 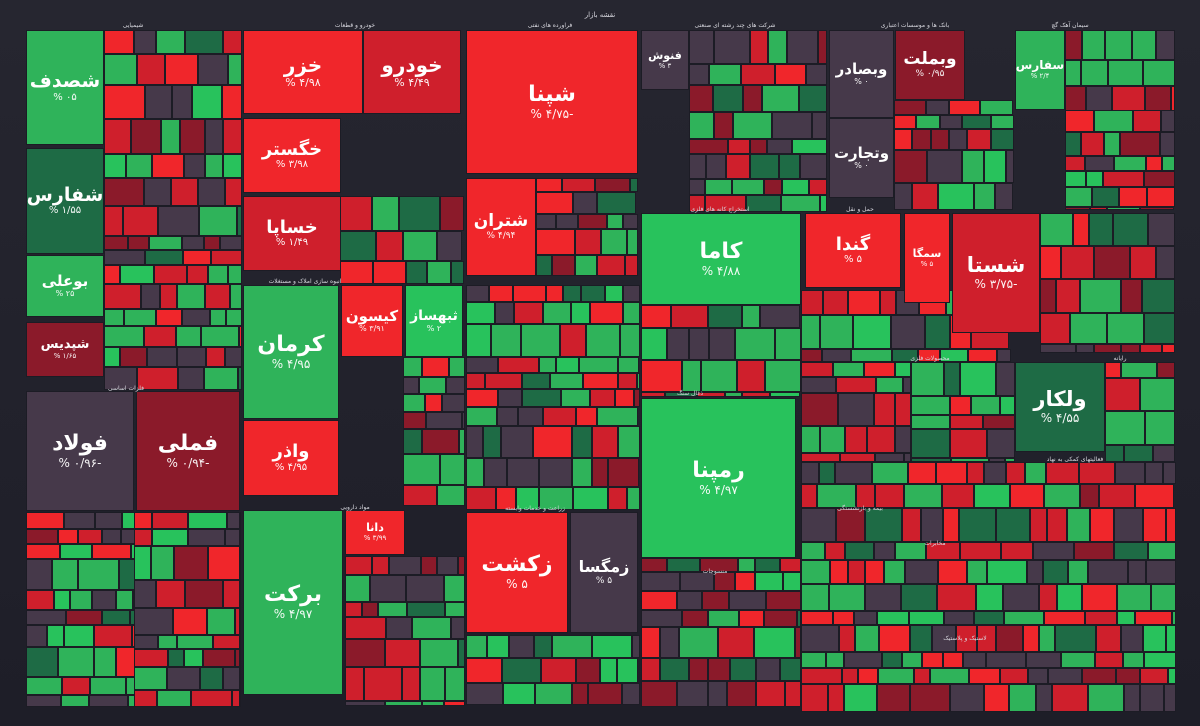 I want to click on stock-tile: شصدف% ۰۵, so click(x=65, y=87).